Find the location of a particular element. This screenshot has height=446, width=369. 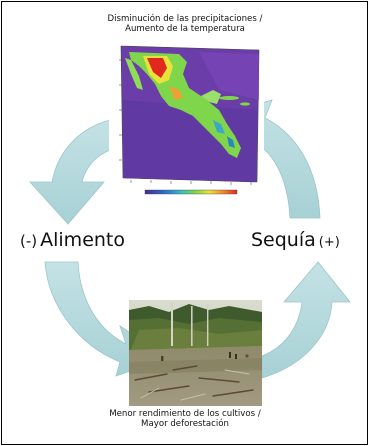

food-text: Alimento is located at coordinates (82, 240).